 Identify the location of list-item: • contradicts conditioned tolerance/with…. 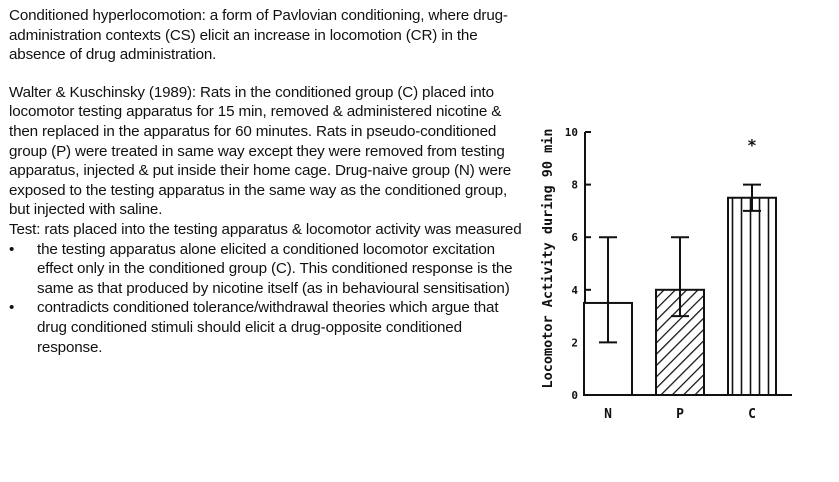
(269, 327).